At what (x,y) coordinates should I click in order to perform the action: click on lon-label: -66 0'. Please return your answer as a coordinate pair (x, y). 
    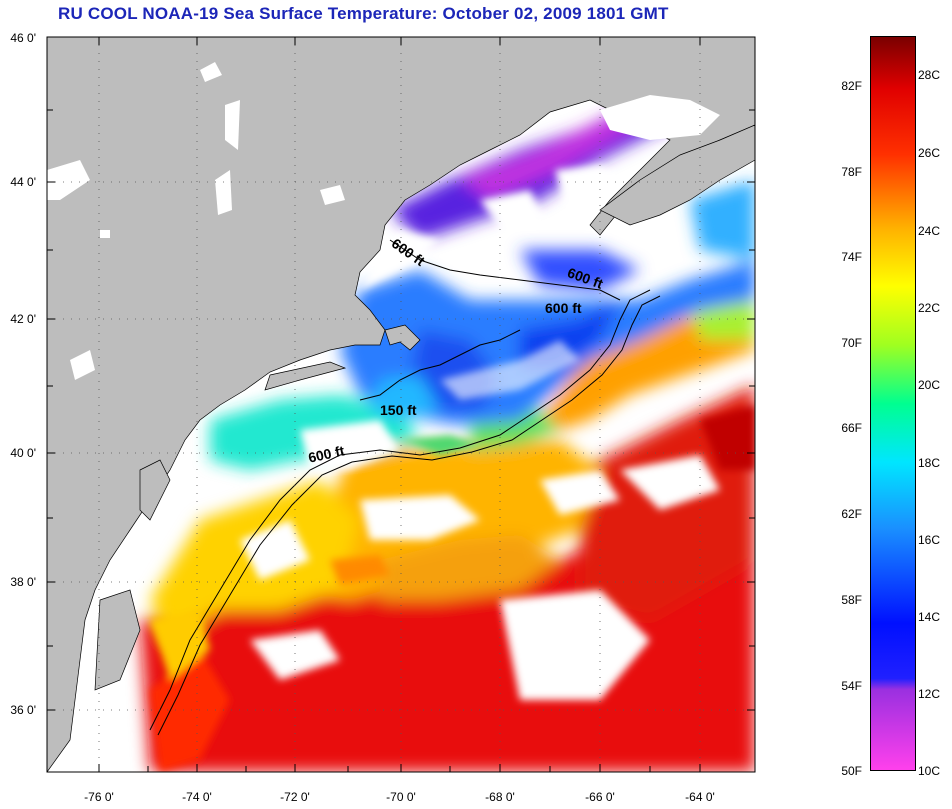
    Looking at the image, I should click on (600, 797).